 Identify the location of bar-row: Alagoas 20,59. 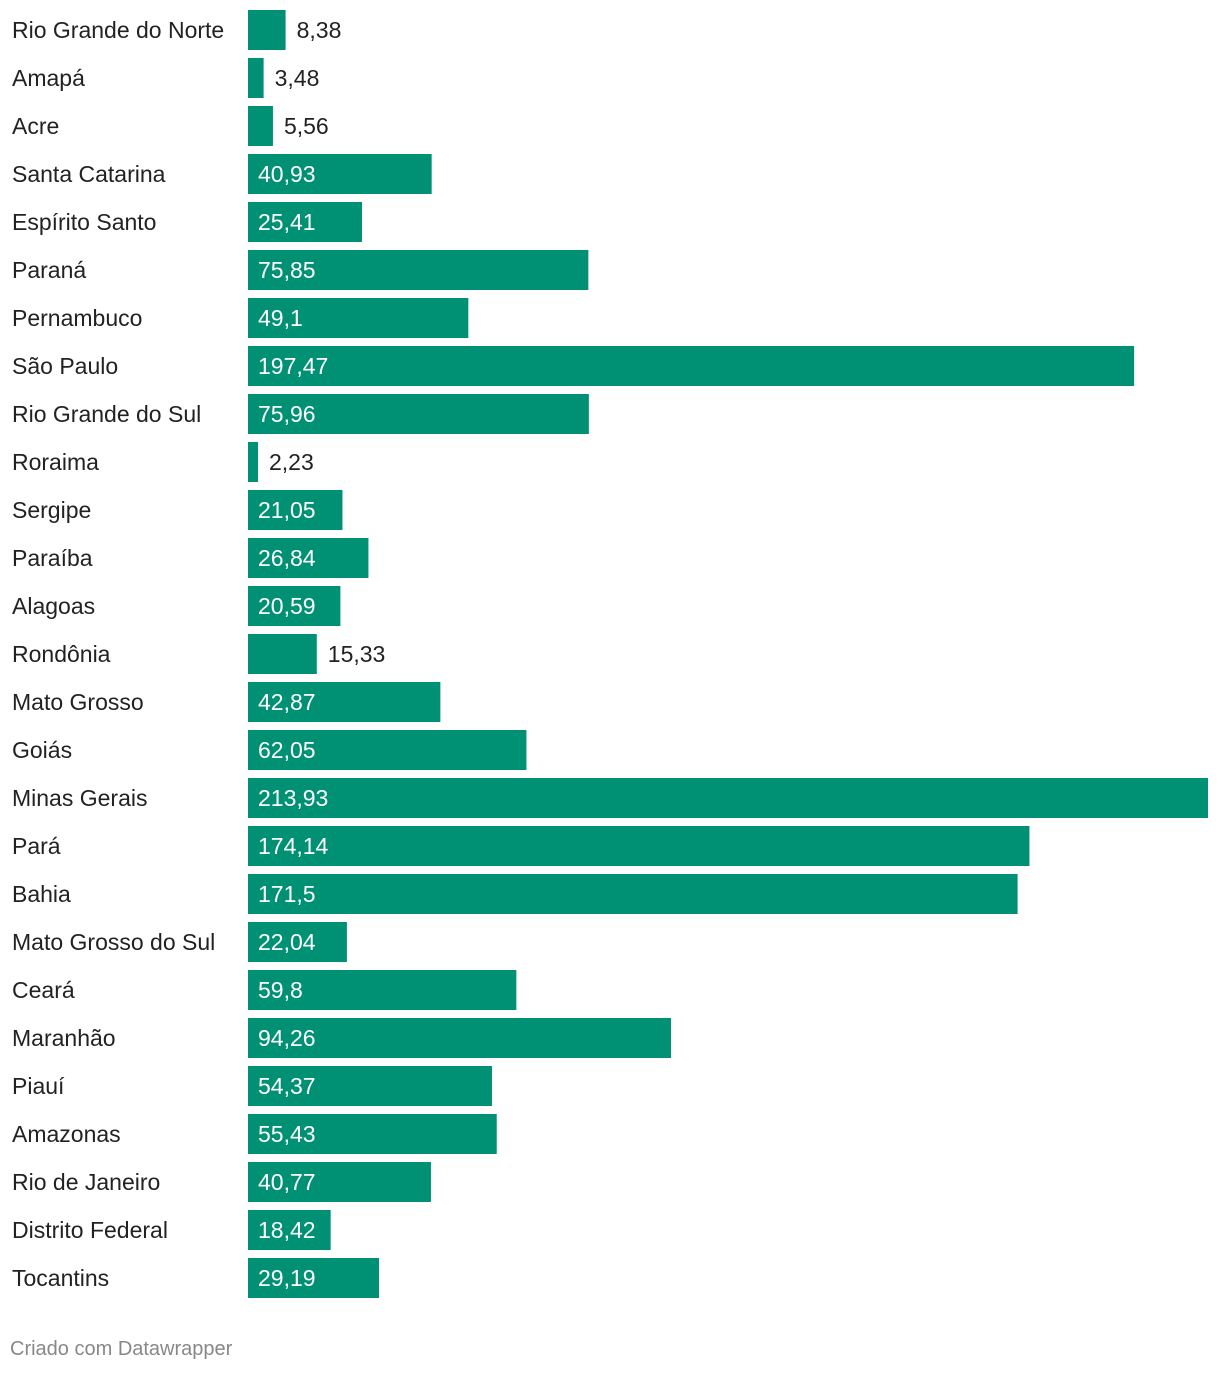
(176, 606).